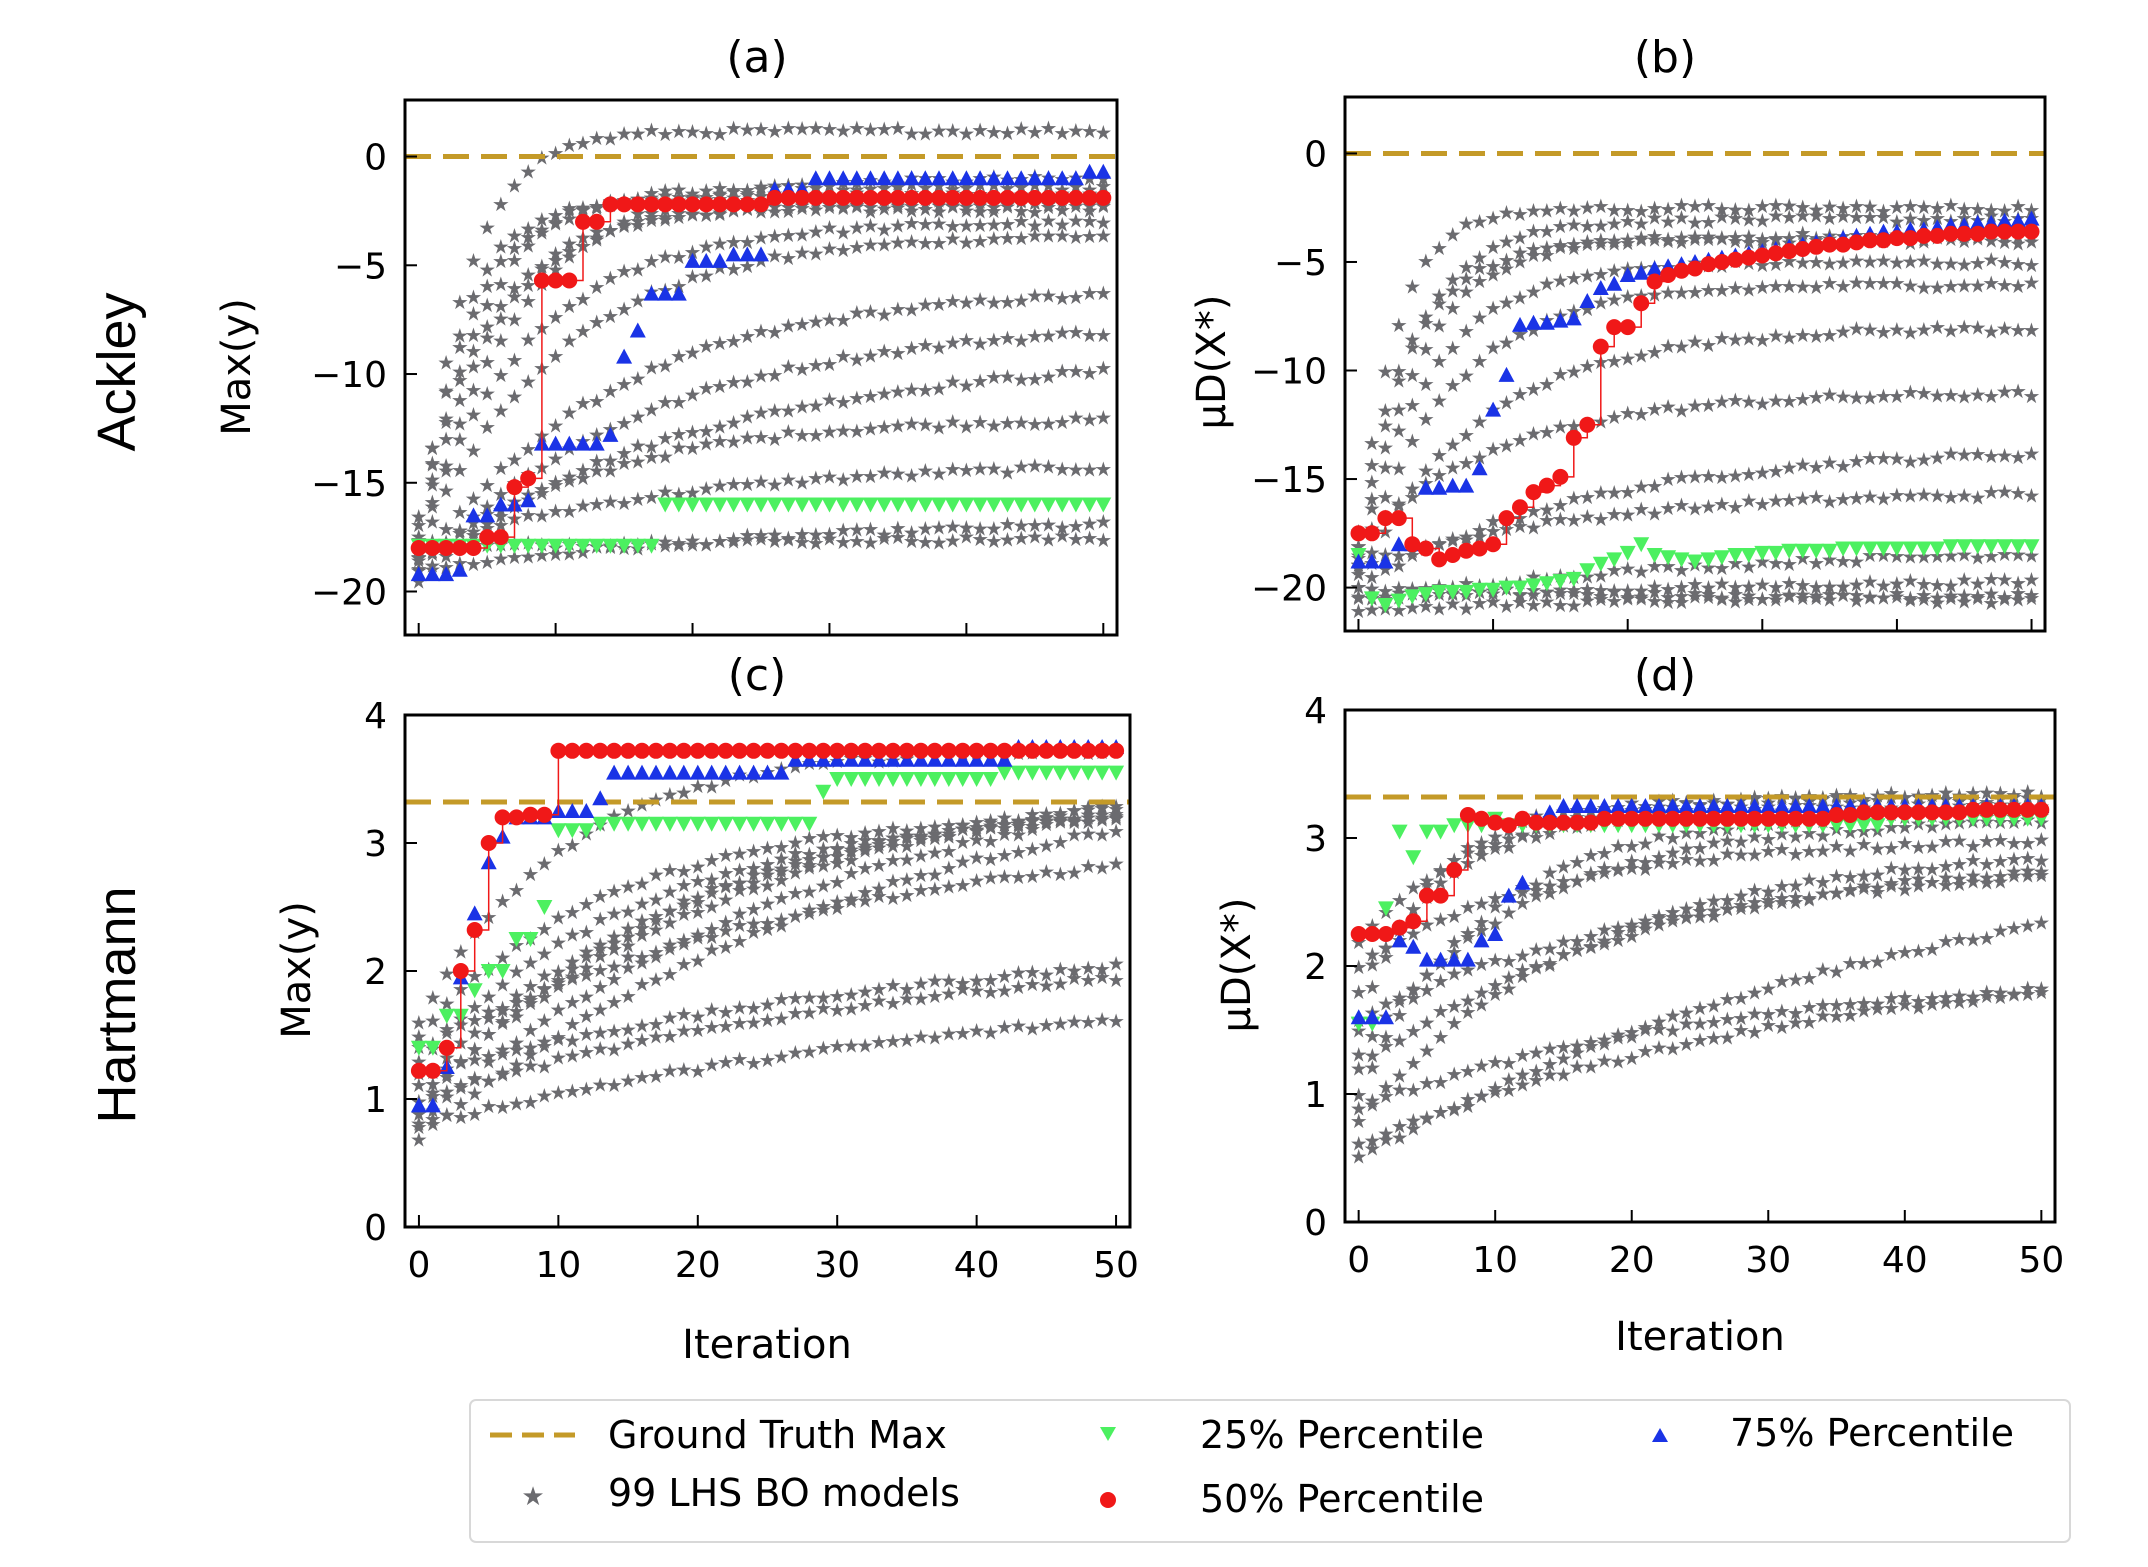  Describe the element at coordinates (684, 940) in the screenshot. I see `model-point-c-70: ★` at that location.